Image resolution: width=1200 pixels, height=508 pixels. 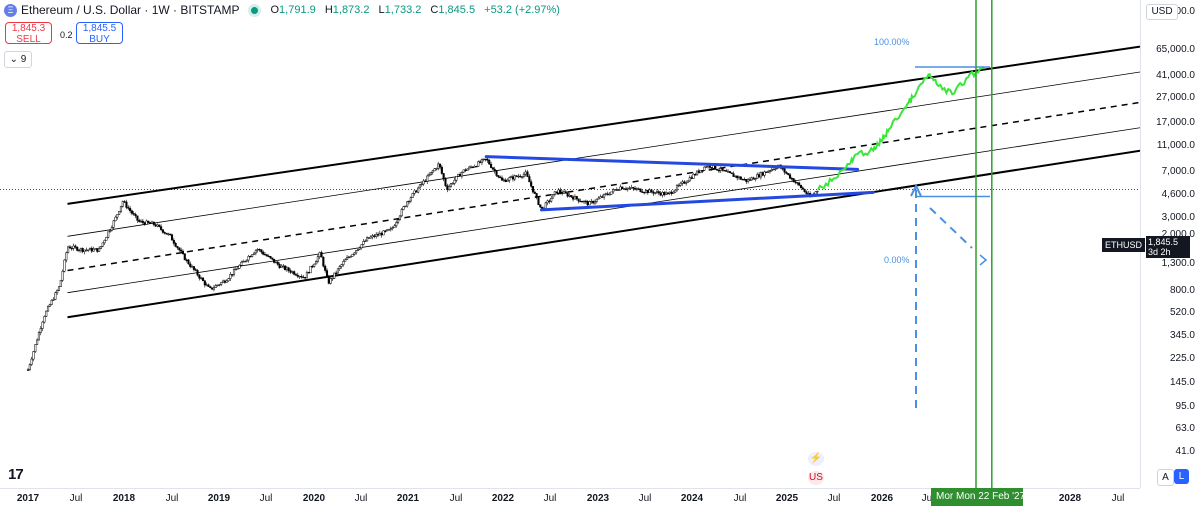 What do you see at coordinates (707, 201) in the screenshot?
I see `triangle-lower-line` at bounding box center [707, 201].